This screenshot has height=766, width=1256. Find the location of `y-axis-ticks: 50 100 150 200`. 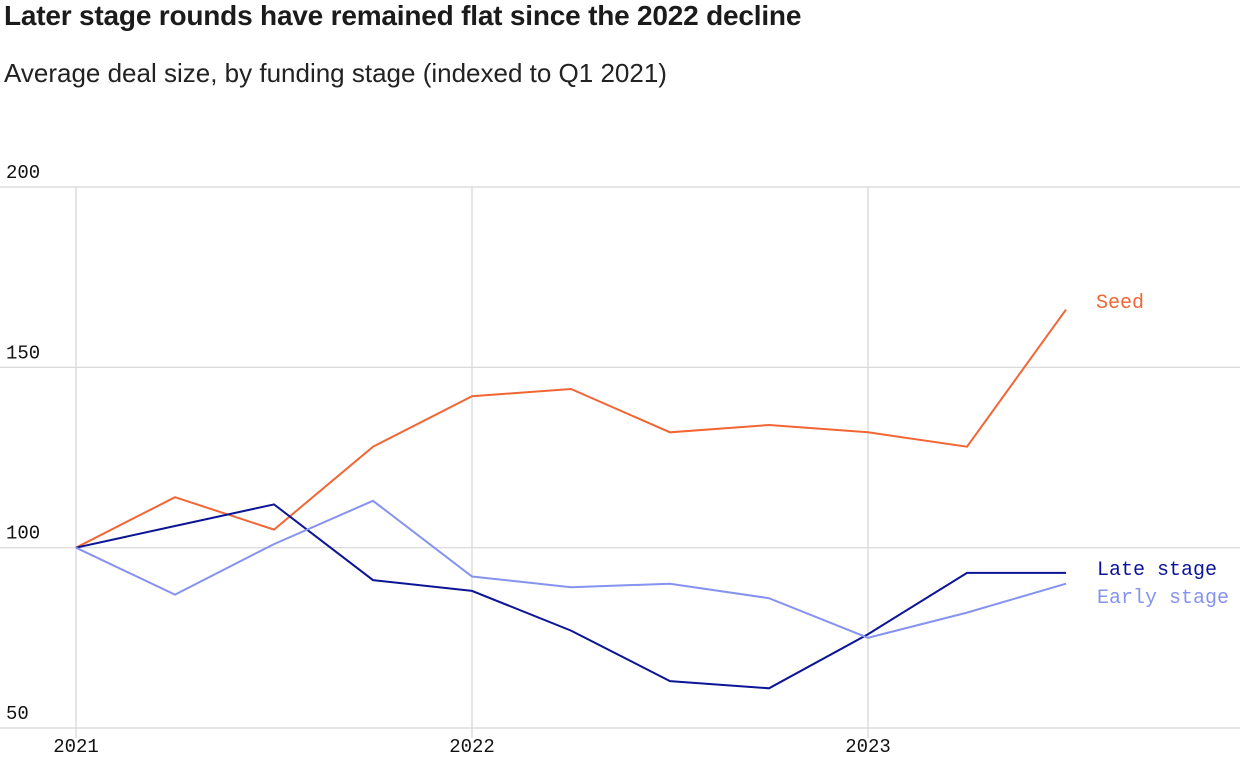

y-axis-ticks: 50 100 150 200 is located at coordinates (23, 443).